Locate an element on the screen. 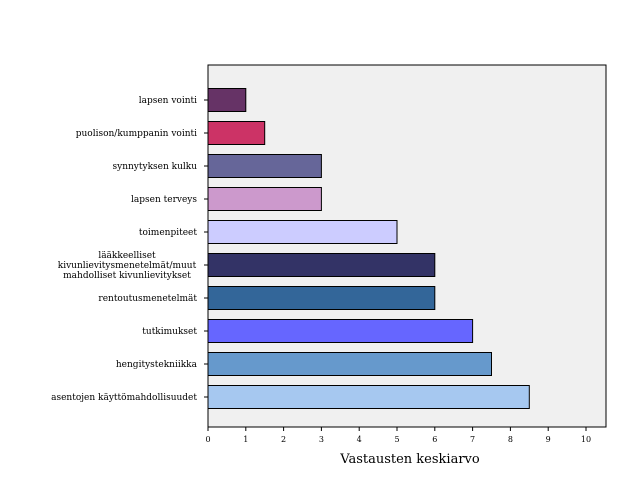 The height and width of the screenshot is (482, 627). x-tick-label-10: 10 is located at coordinates (586, 439).